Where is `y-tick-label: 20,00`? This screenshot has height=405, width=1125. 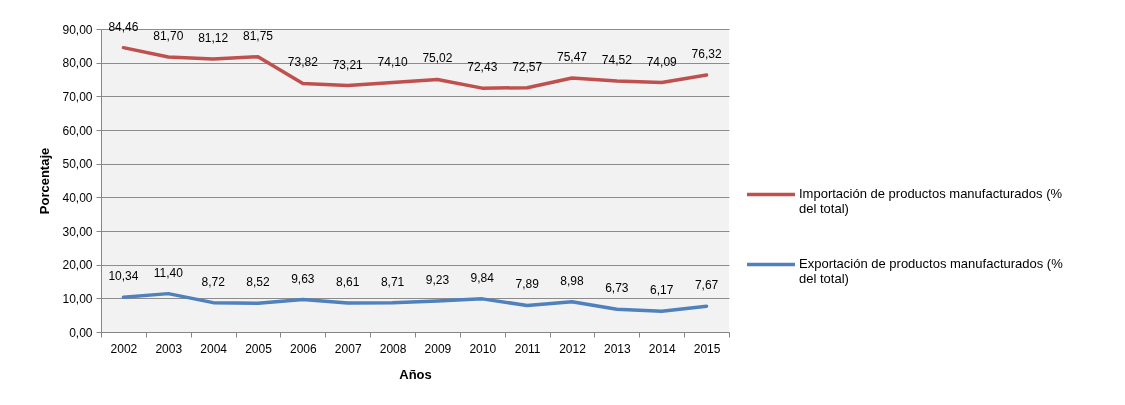 y-tick-label: 20,00 is located at coordinates (77, 265).